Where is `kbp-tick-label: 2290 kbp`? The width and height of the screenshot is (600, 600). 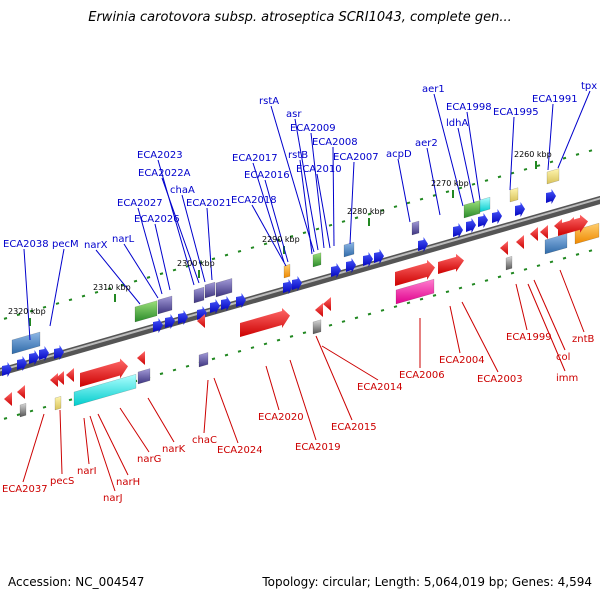
kbp-tick-label: 2290 kbp is located at coordinates (281, 239).